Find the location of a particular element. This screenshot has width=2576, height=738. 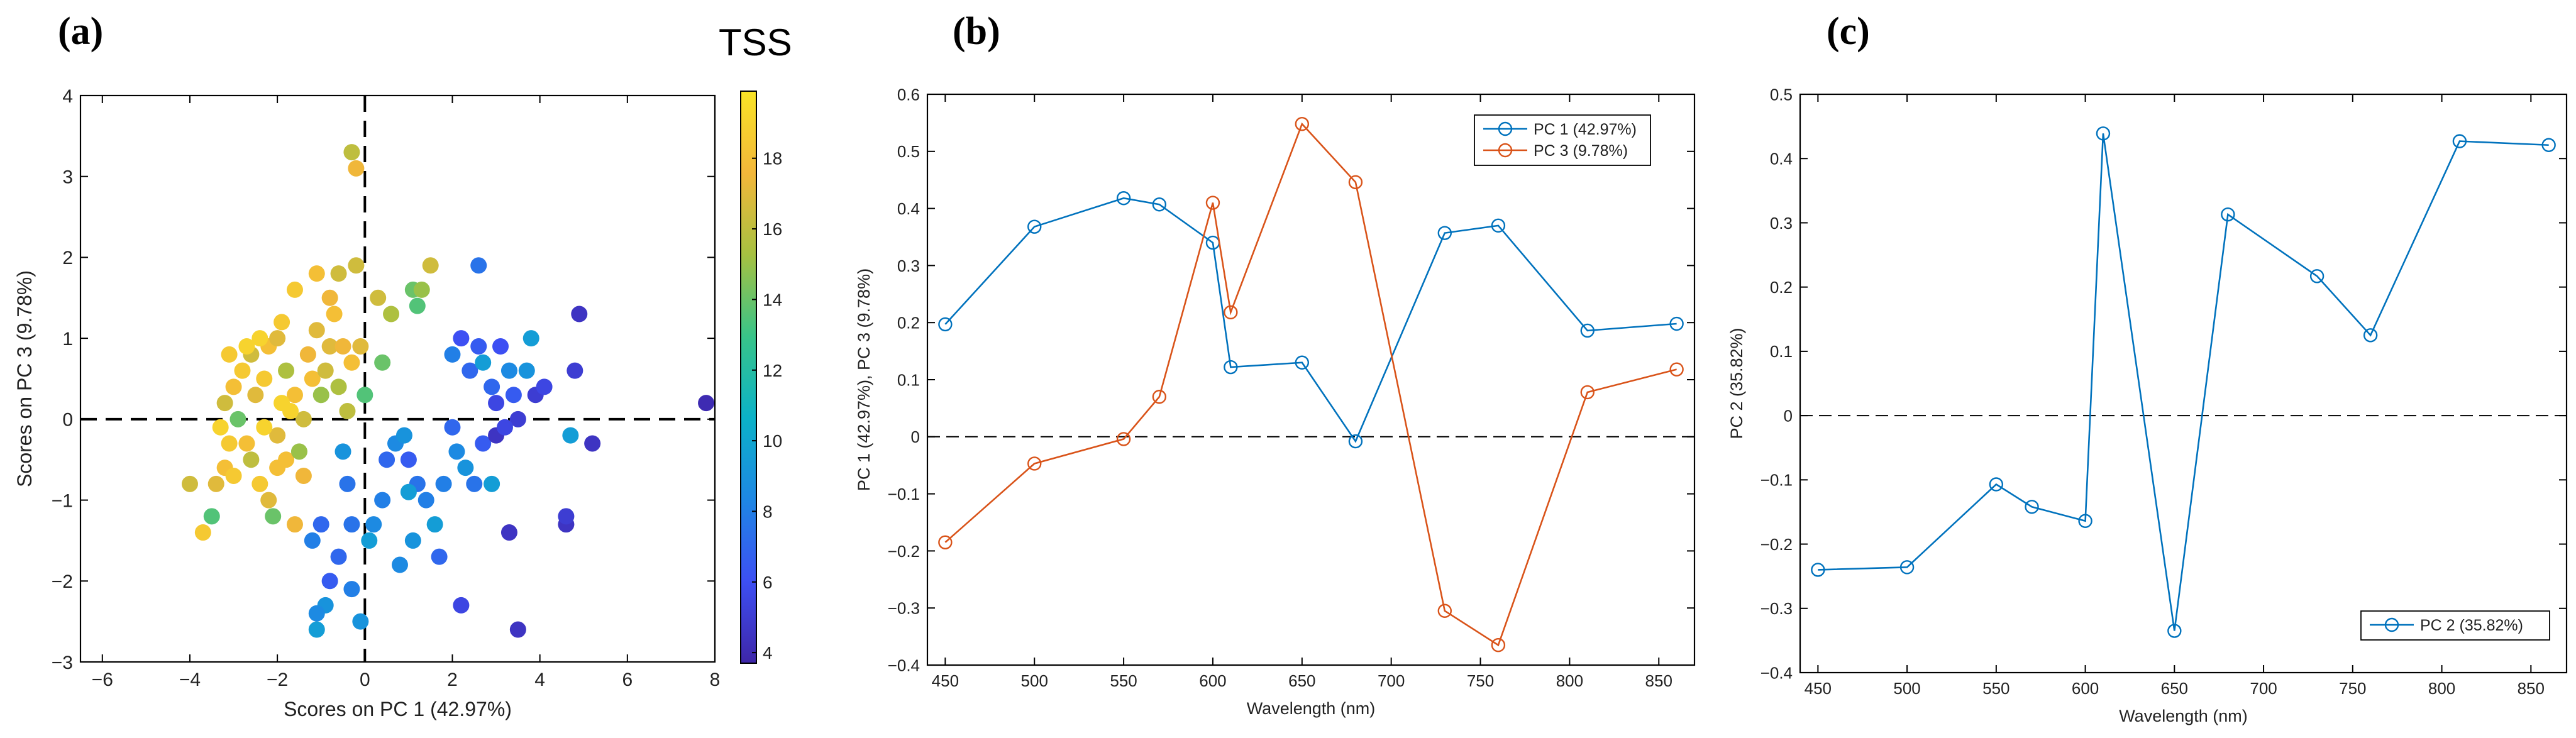

panel-c-y-axis-label: PC 2 (35.82%) is located at coordinates (1736, 384).